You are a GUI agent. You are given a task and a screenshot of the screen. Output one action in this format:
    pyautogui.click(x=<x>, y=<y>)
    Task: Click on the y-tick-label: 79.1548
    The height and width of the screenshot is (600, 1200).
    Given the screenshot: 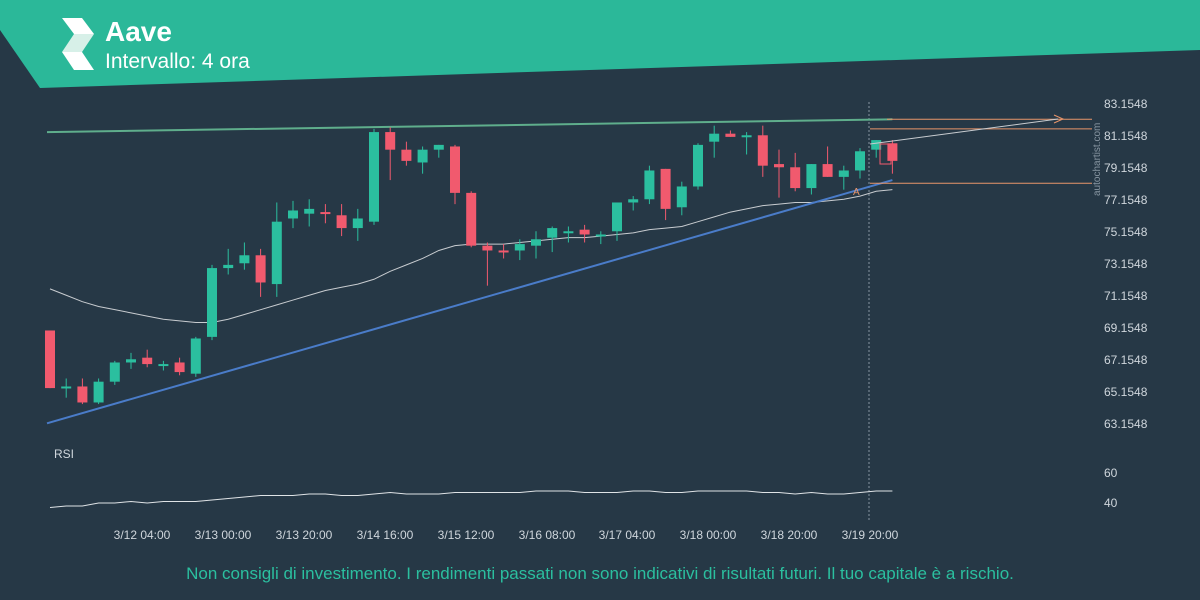 What is the action you would take?
    pyautogui.click(x=1126, y=168)
    